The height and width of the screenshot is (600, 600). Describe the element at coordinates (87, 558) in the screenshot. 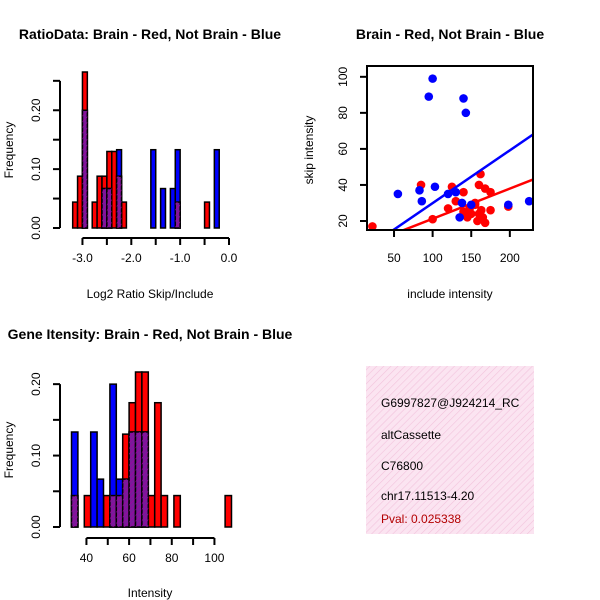

I see `intensity-x-tick-label: 40` at that location.